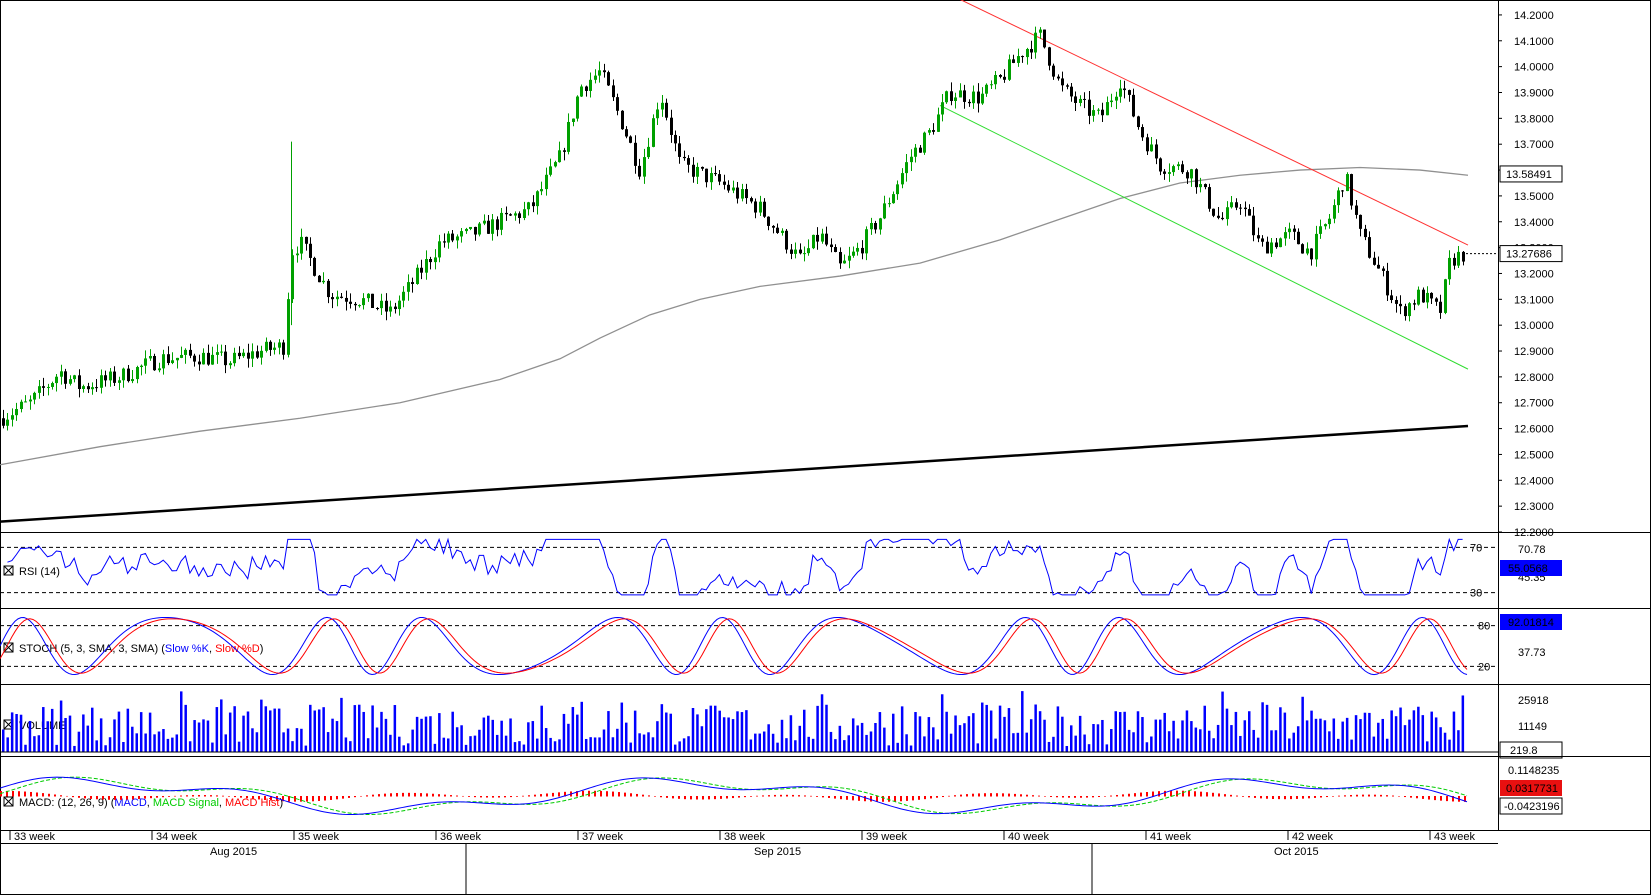 This screenshot has width=1651, height=895. I want to click on y-tick-label: 12.8000, so click(1534, 378).